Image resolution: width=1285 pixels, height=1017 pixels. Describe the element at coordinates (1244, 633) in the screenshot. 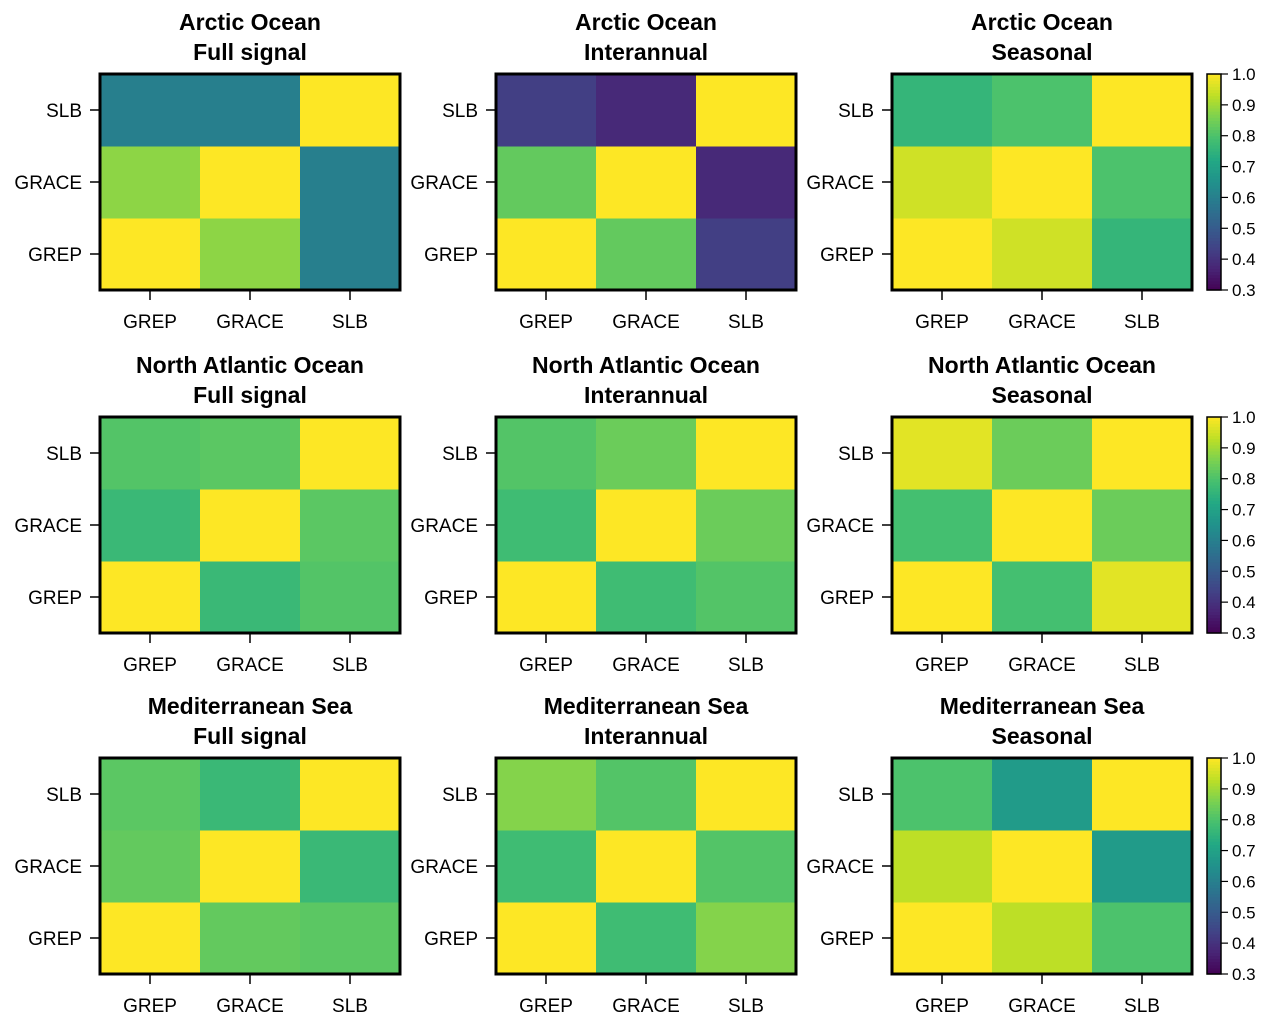

I see `colorbar-tick-label: 0.3` at that location.